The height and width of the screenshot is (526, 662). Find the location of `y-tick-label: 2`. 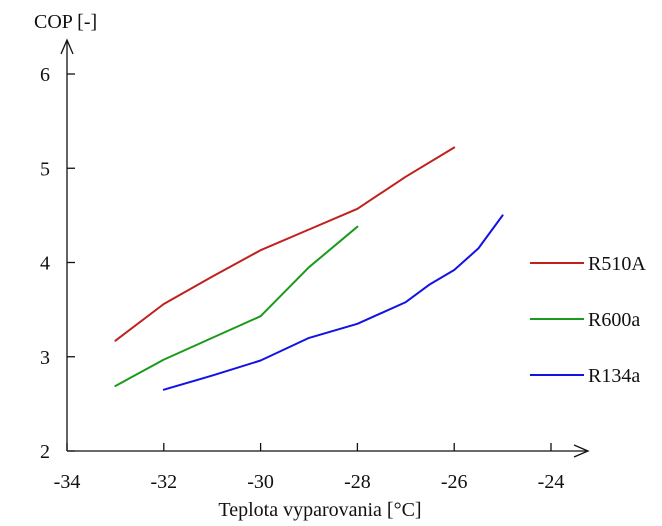

y-tick-label: 2 is located at coordinates (45, 452).